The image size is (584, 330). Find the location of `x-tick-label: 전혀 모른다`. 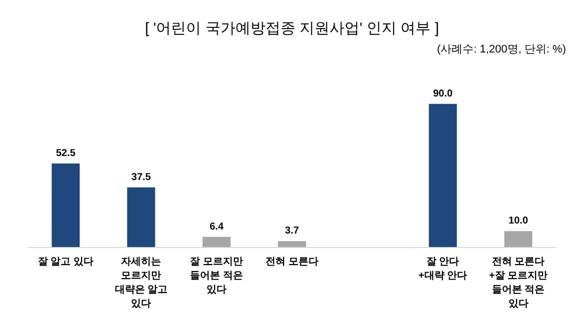

x-tick-label: 전혀 모른다 is located at coordinates (292, 262).